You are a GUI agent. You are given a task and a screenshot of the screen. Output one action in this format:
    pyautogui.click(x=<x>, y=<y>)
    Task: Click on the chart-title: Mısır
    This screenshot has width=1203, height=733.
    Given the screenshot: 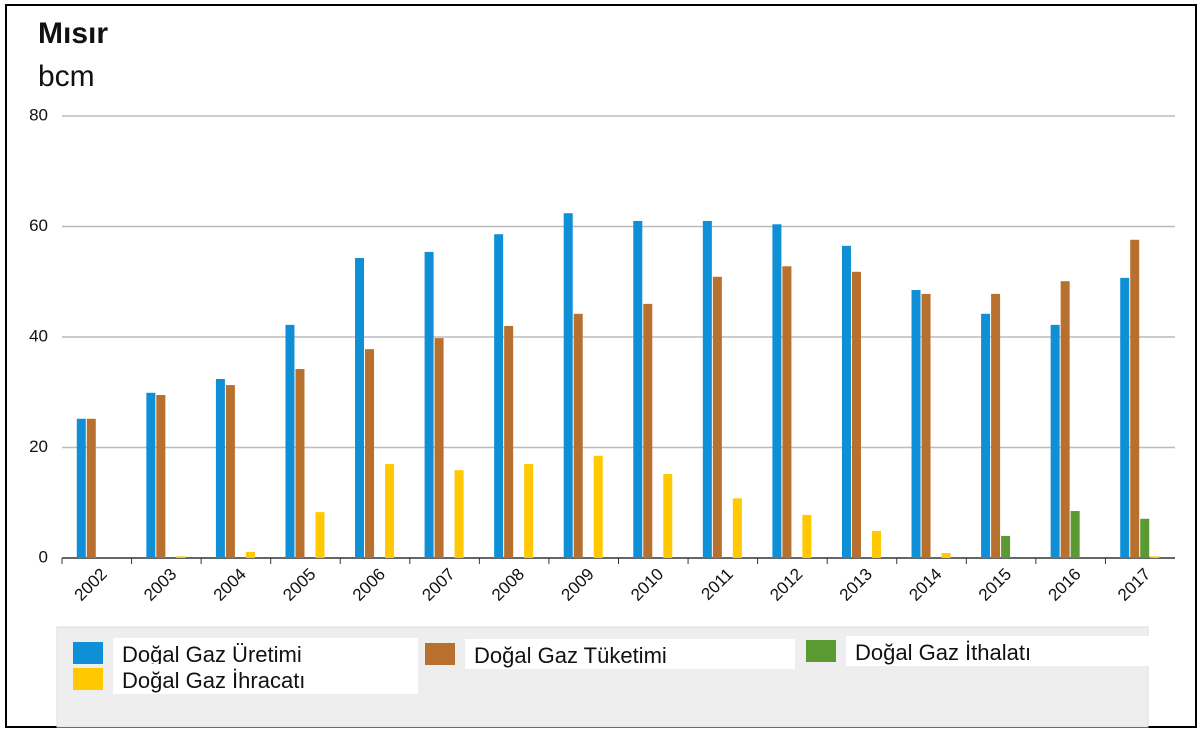 What is the action you would take?
    pyautogui.click(x=73, y=33)
    